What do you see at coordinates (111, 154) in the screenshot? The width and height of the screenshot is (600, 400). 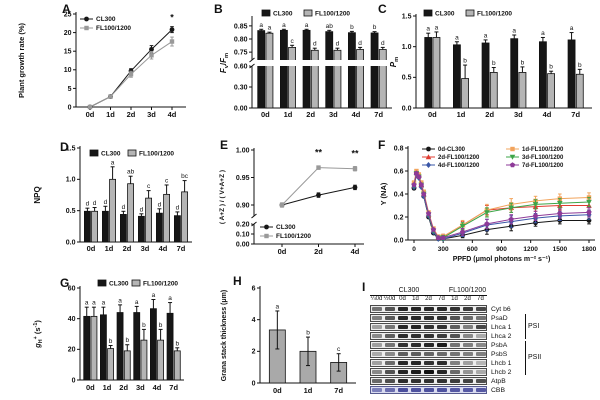 I see `svg-text: CL300` at bounding box center [111, 154].